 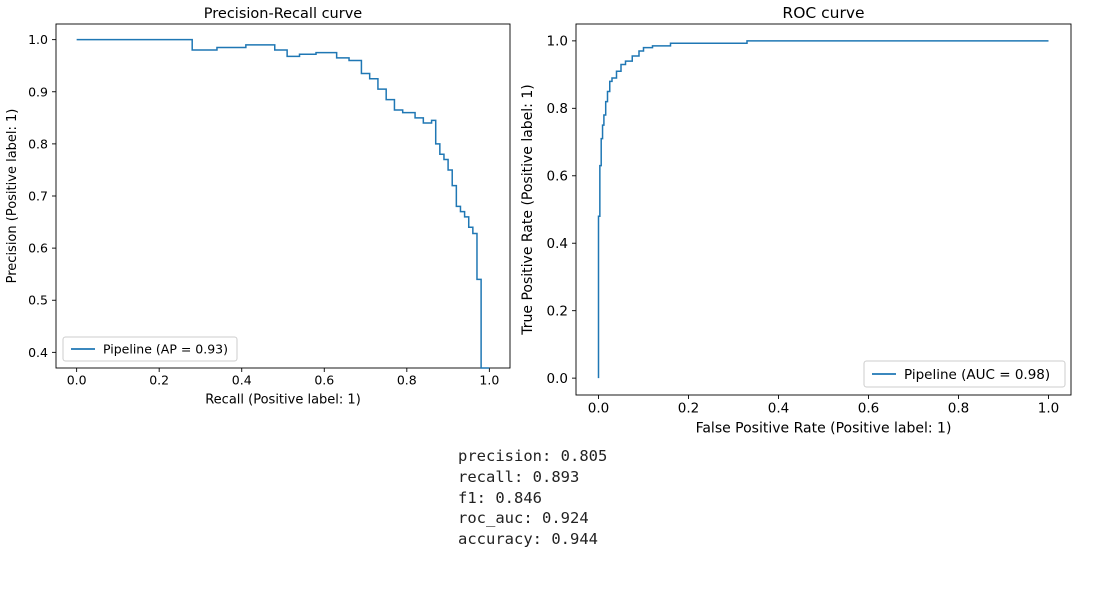 I want to click on y-axis-label: True Positive Rate (Positive label: 1), so click(x=528, y=209).